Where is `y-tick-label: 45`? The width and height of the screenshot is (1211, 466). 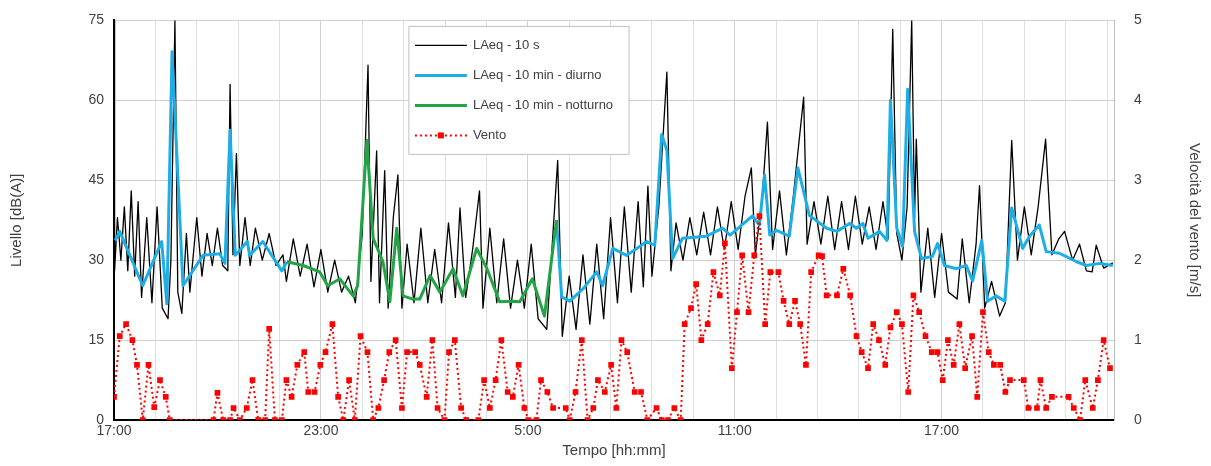
y-tick-label: 45 is located at coordinates (96, 179).